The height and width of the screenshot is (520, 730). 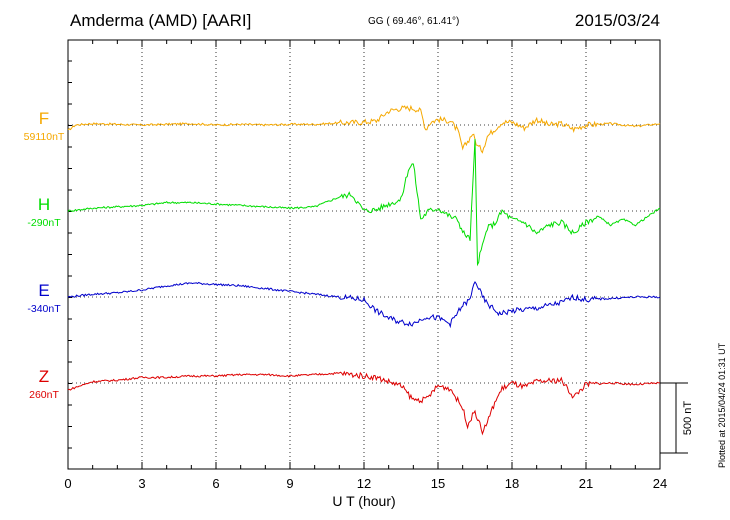 I want to click on x-tick-label: 12, so click(x=364, y=483).